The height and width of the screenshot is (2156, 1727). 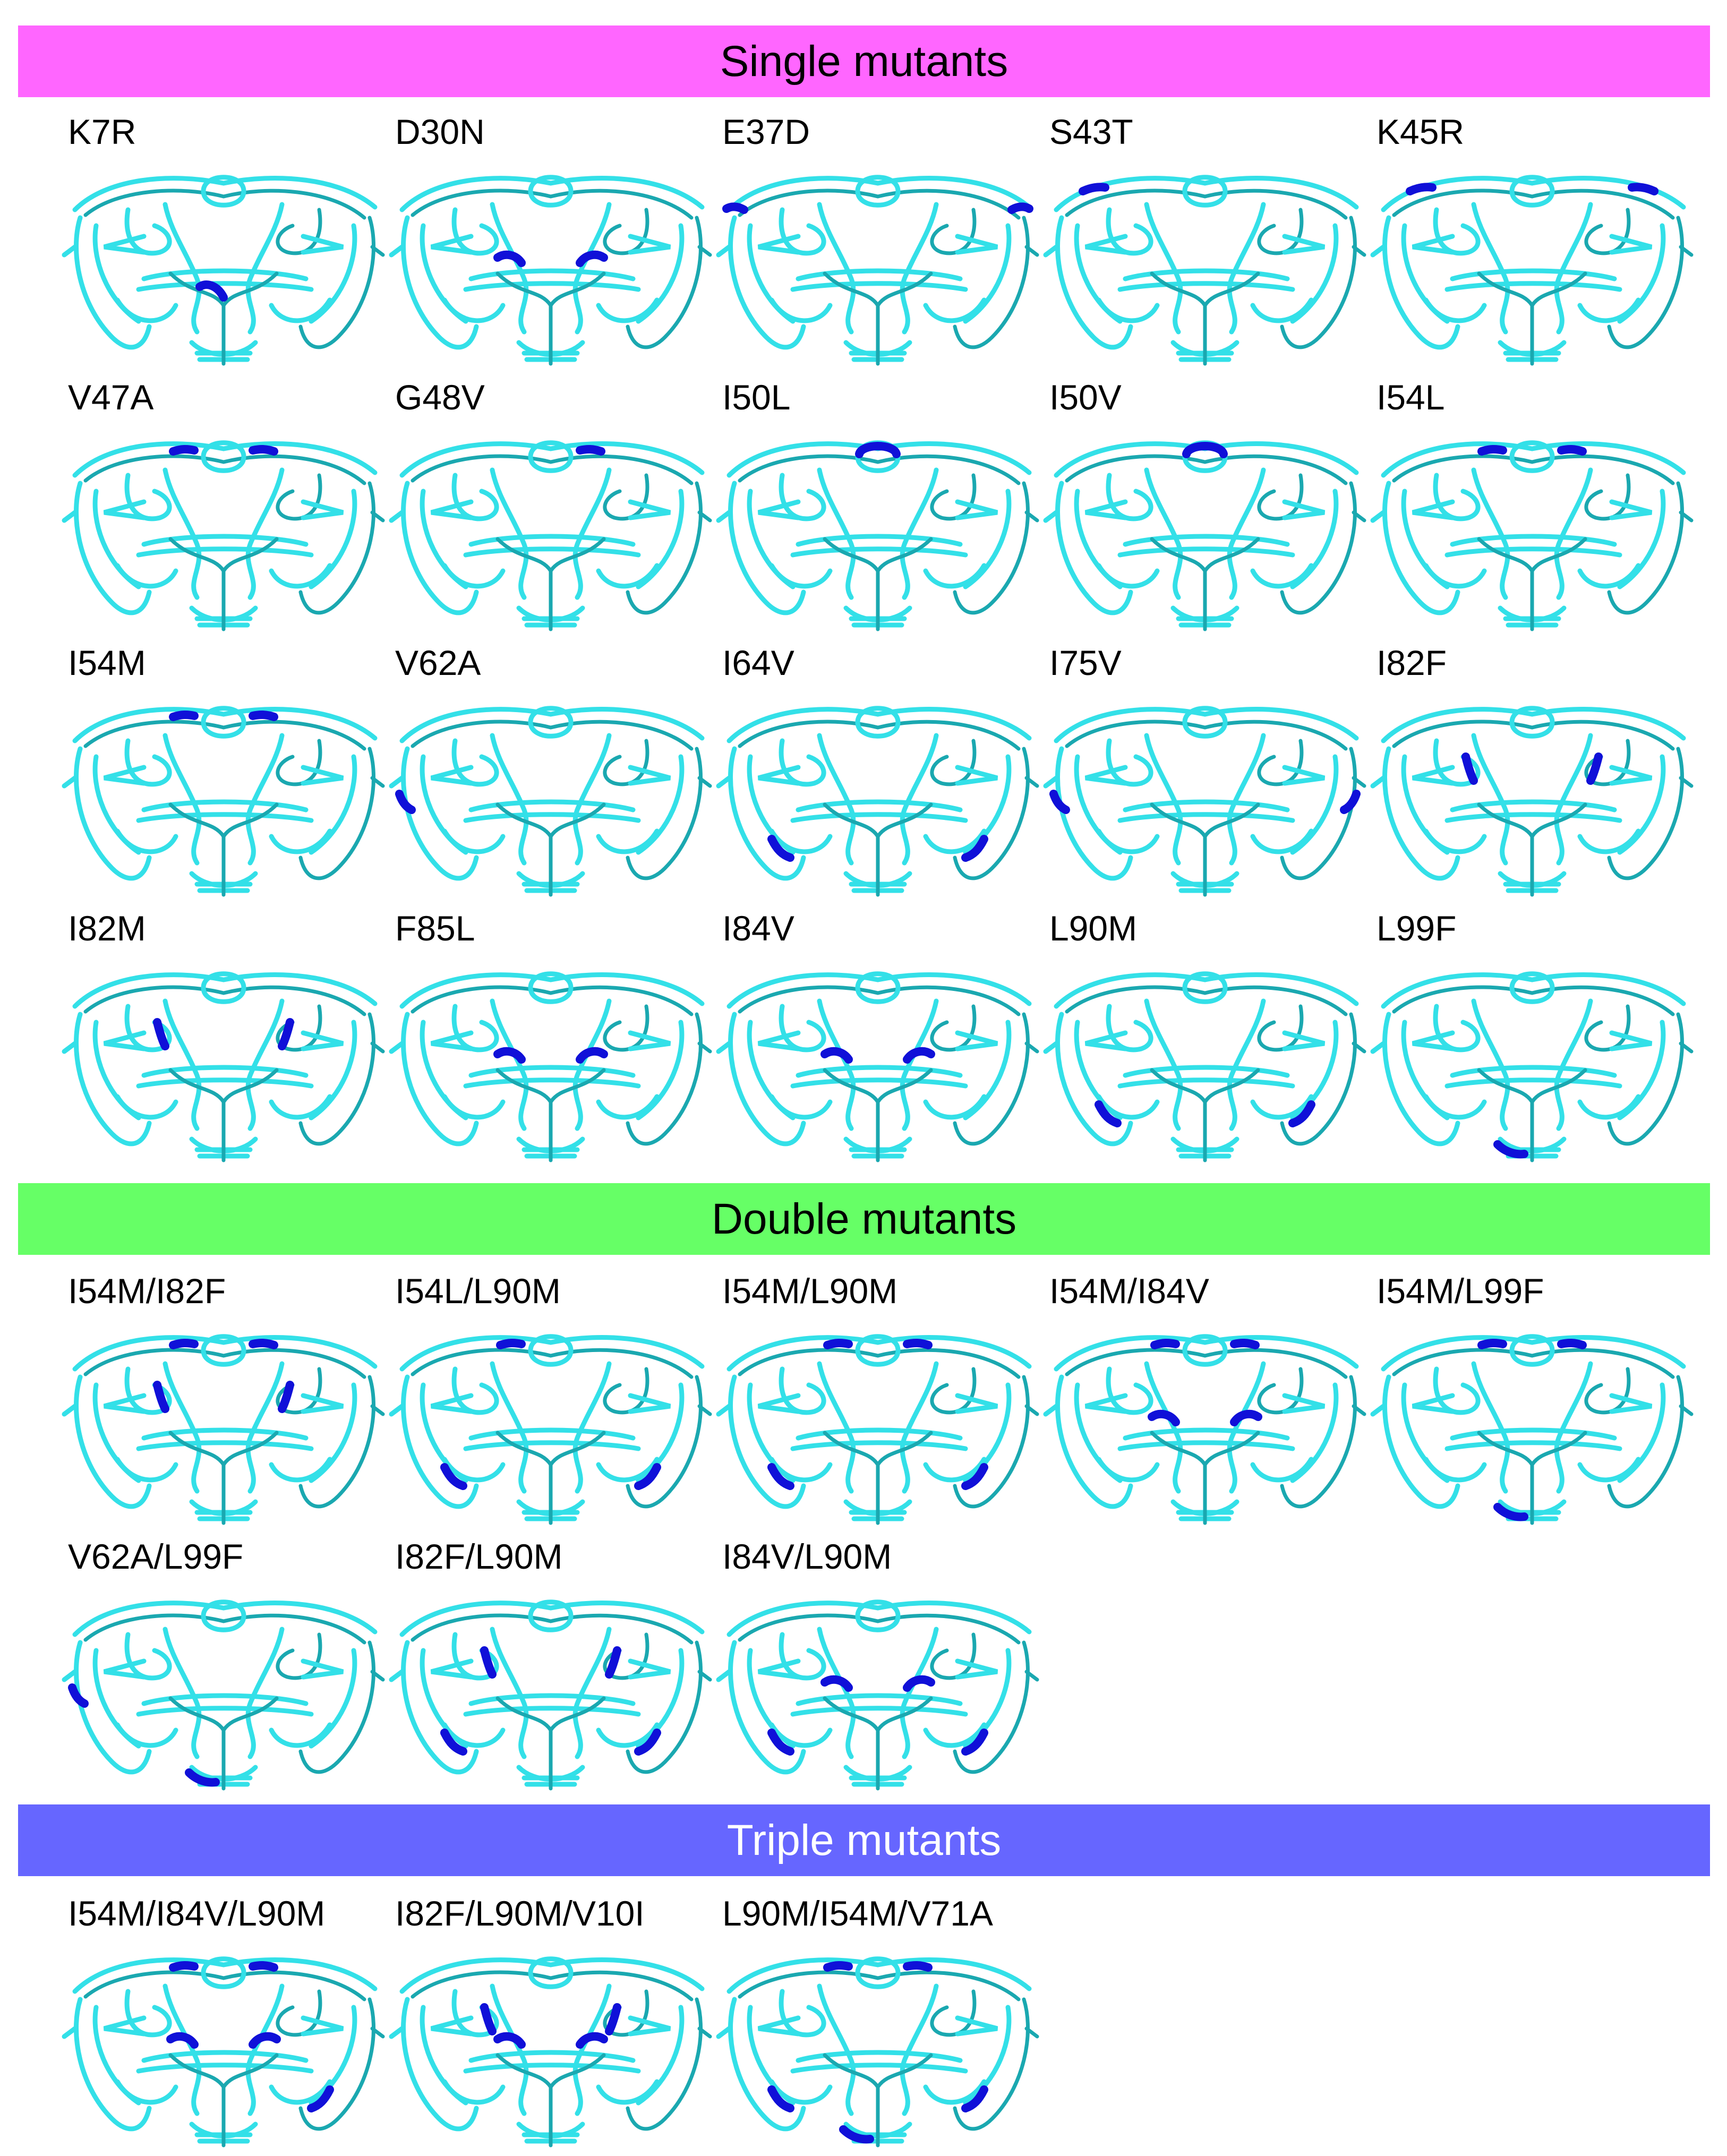 What do you see at coordinates (1094, 189) in the screenshot?
I see `mutation-site-upper-left` at bounding box center [1094, 189].